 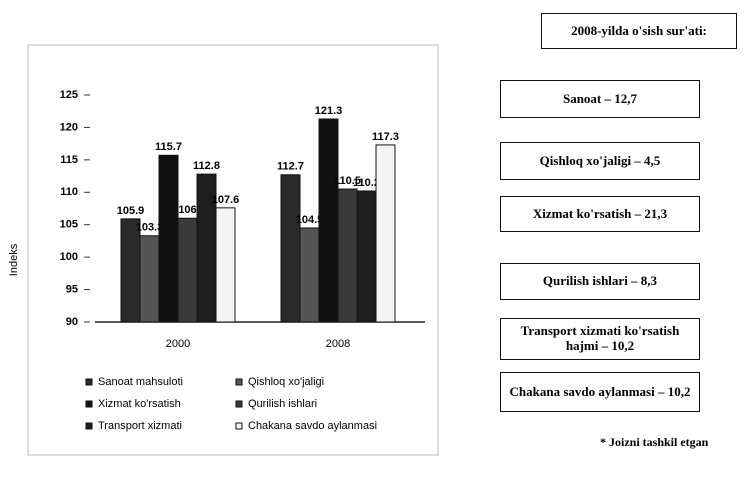 What do you see at coordinates (187, 210) in the screenshot?
I see `value-label: 106` at bounding box center [187, 210].